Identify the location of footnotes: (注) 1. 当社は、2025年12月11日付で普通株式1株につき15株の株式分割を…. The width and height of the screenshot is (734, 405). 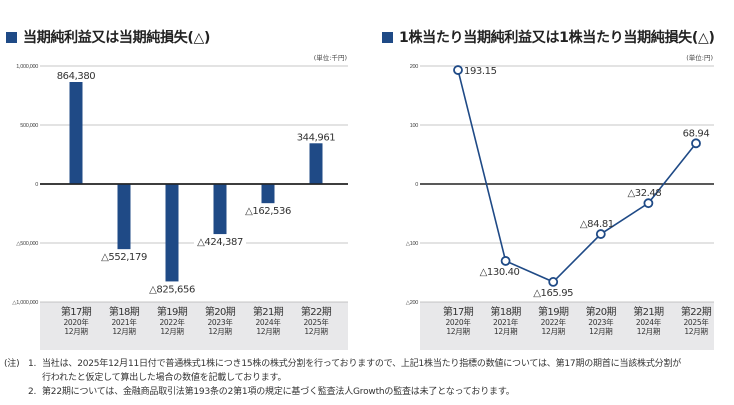
(342, 378).